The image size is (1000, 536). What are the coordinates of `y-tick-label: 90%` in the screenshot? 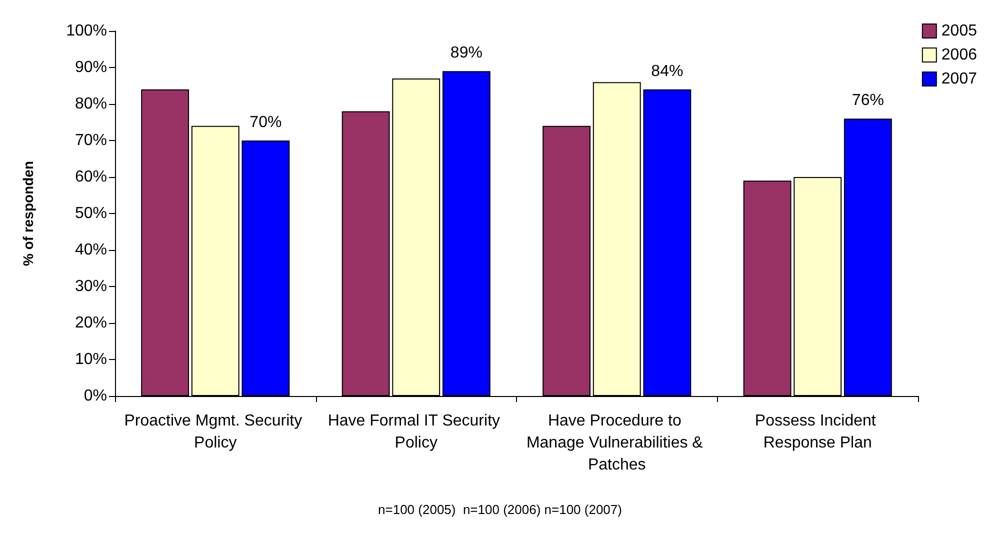 It's located at (90, 67).